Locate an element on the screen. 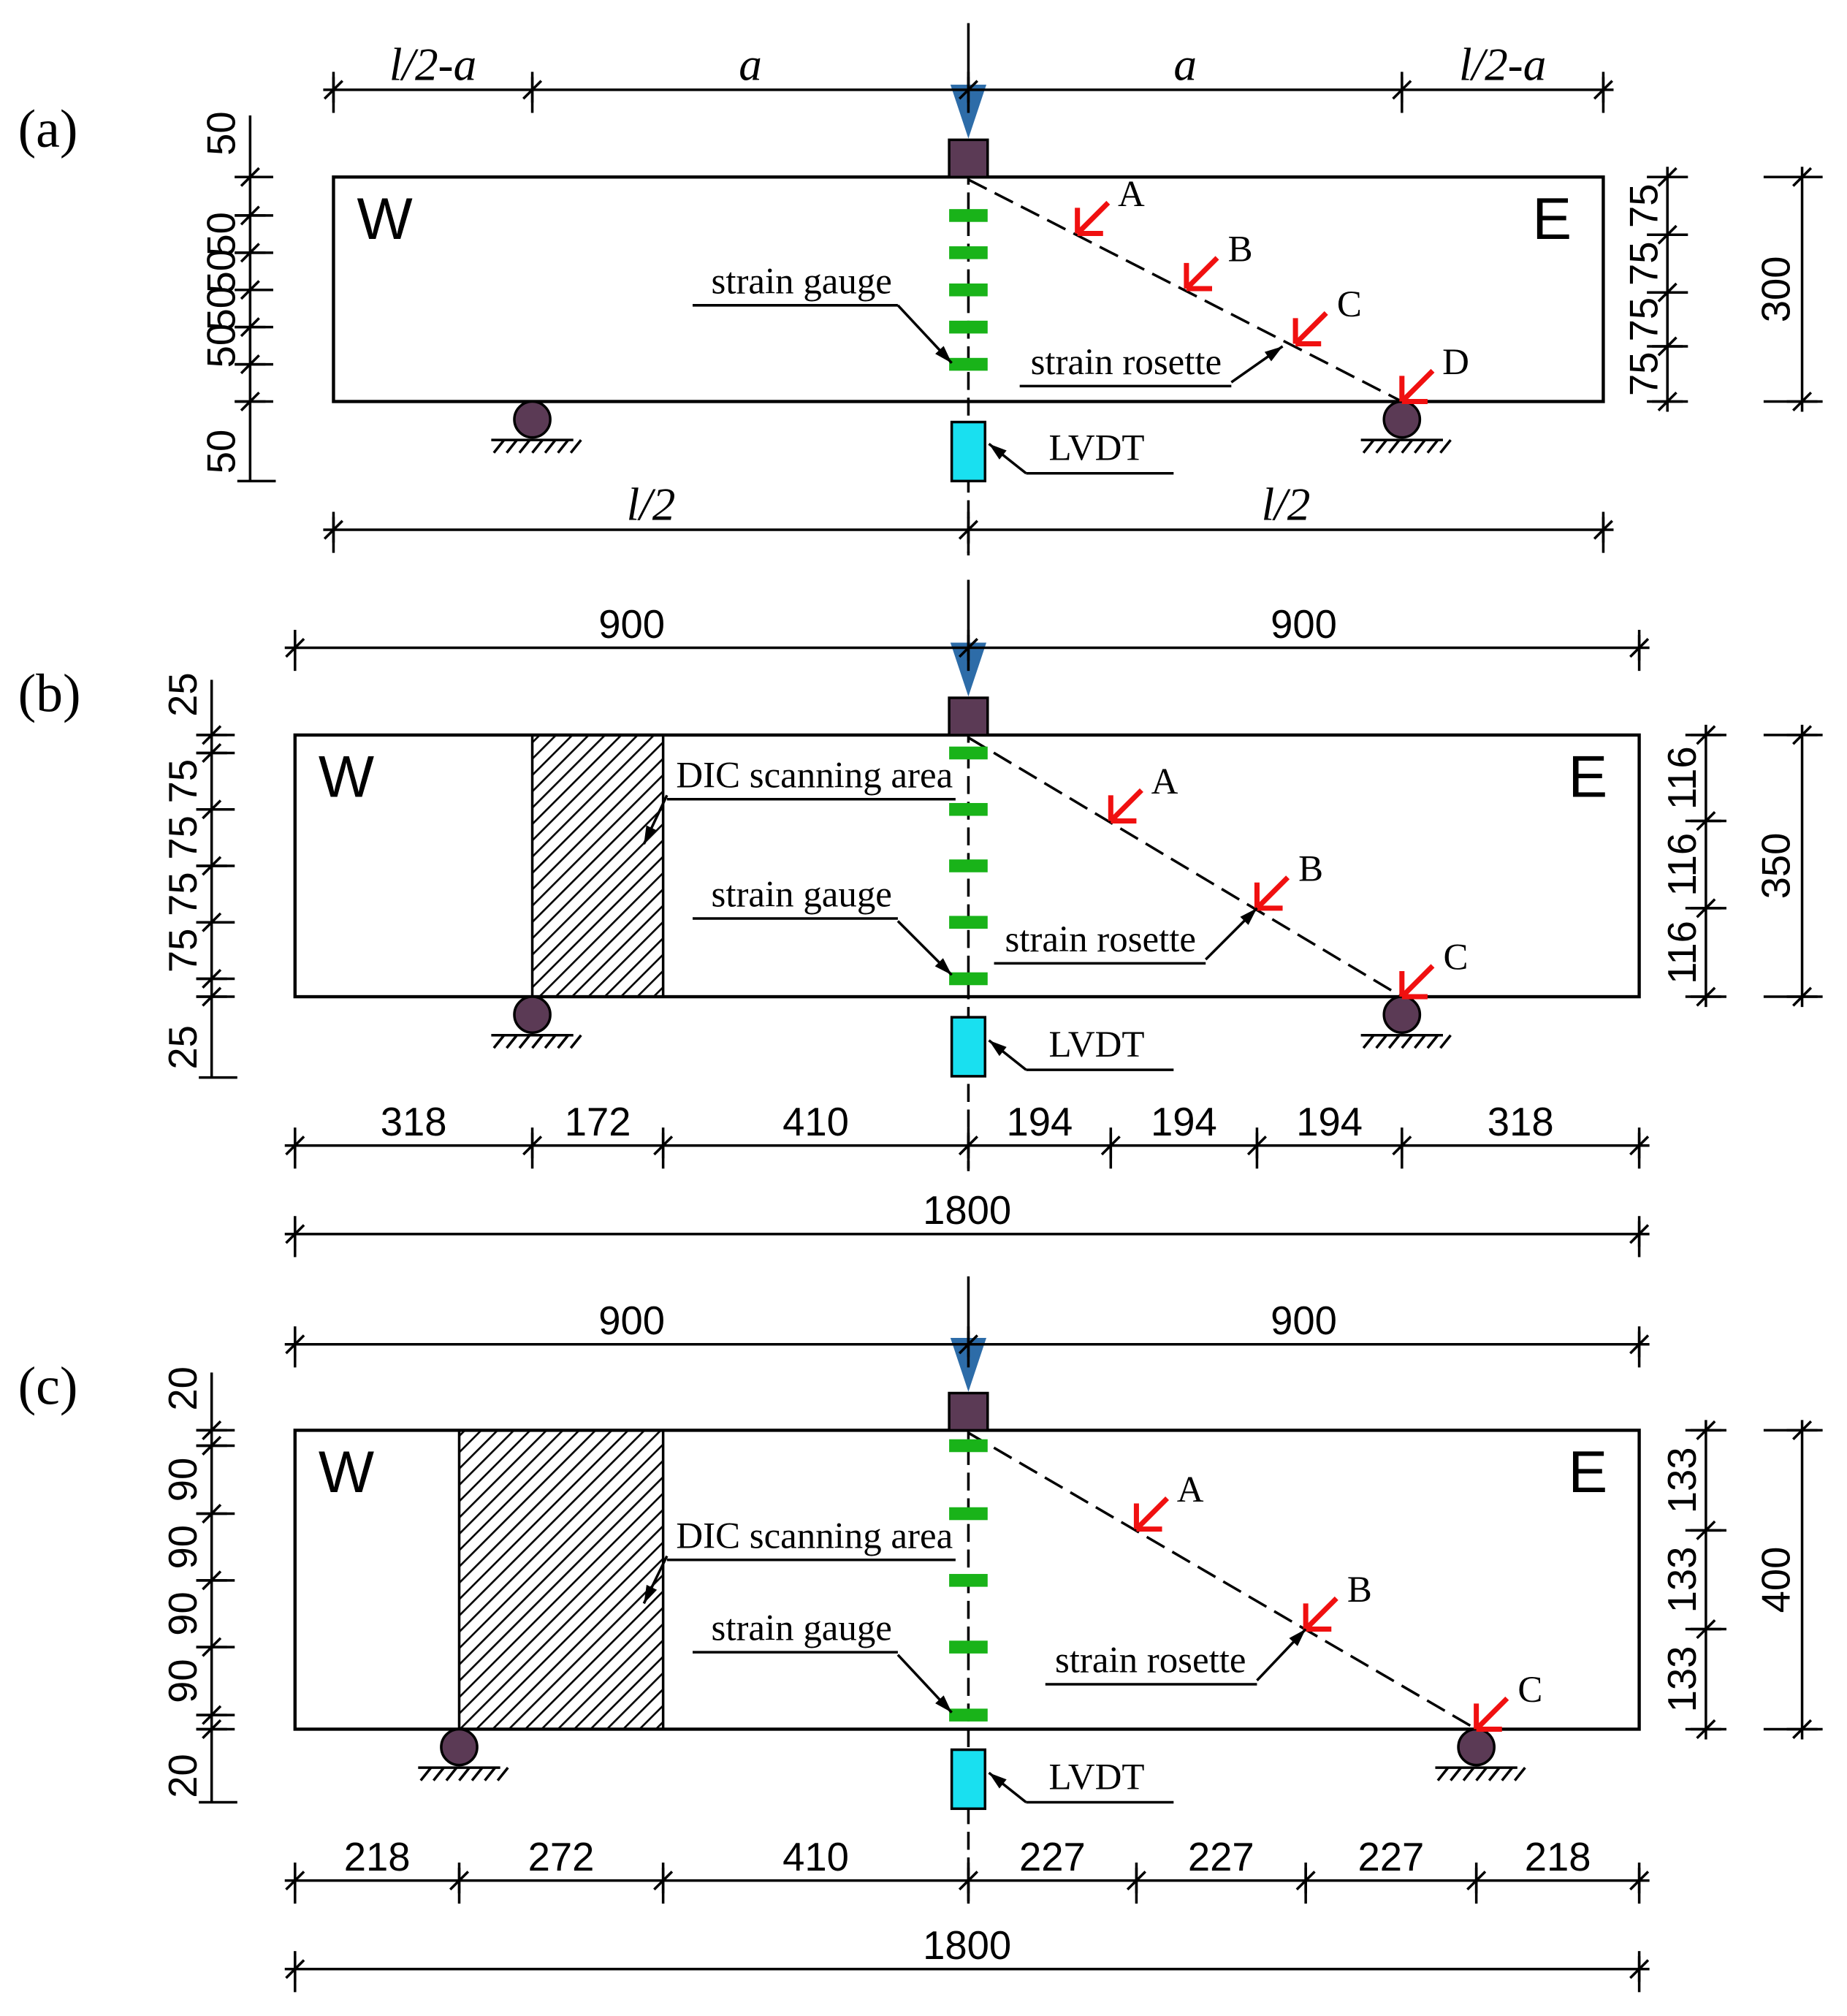 The width and height of the screenshot is (1847, 2016). support-roller is located at coordinates (1476, 1747).